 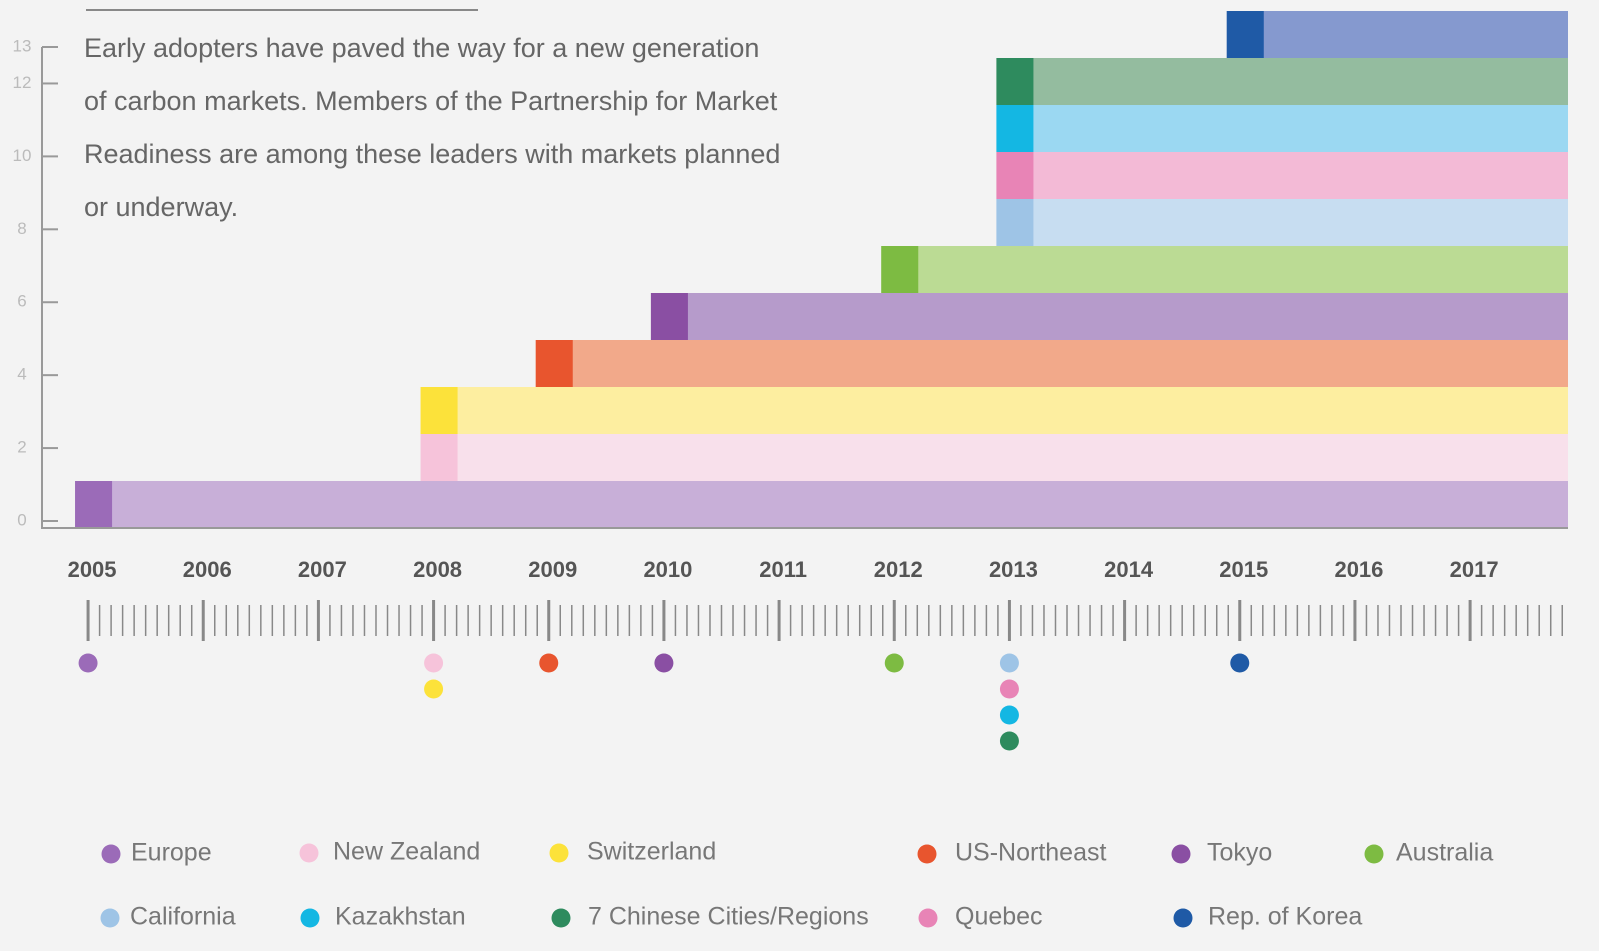 I want to click on y-tick-label: 13, so click(x=22, y=45).